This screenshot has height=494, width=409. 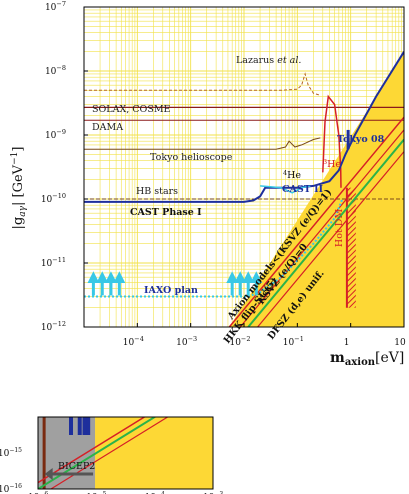 What do you see at coordinates (268, 60) in the screenshot?
I see `lazarus-label: Lazarus et al.` at bounding box center [268, 60].